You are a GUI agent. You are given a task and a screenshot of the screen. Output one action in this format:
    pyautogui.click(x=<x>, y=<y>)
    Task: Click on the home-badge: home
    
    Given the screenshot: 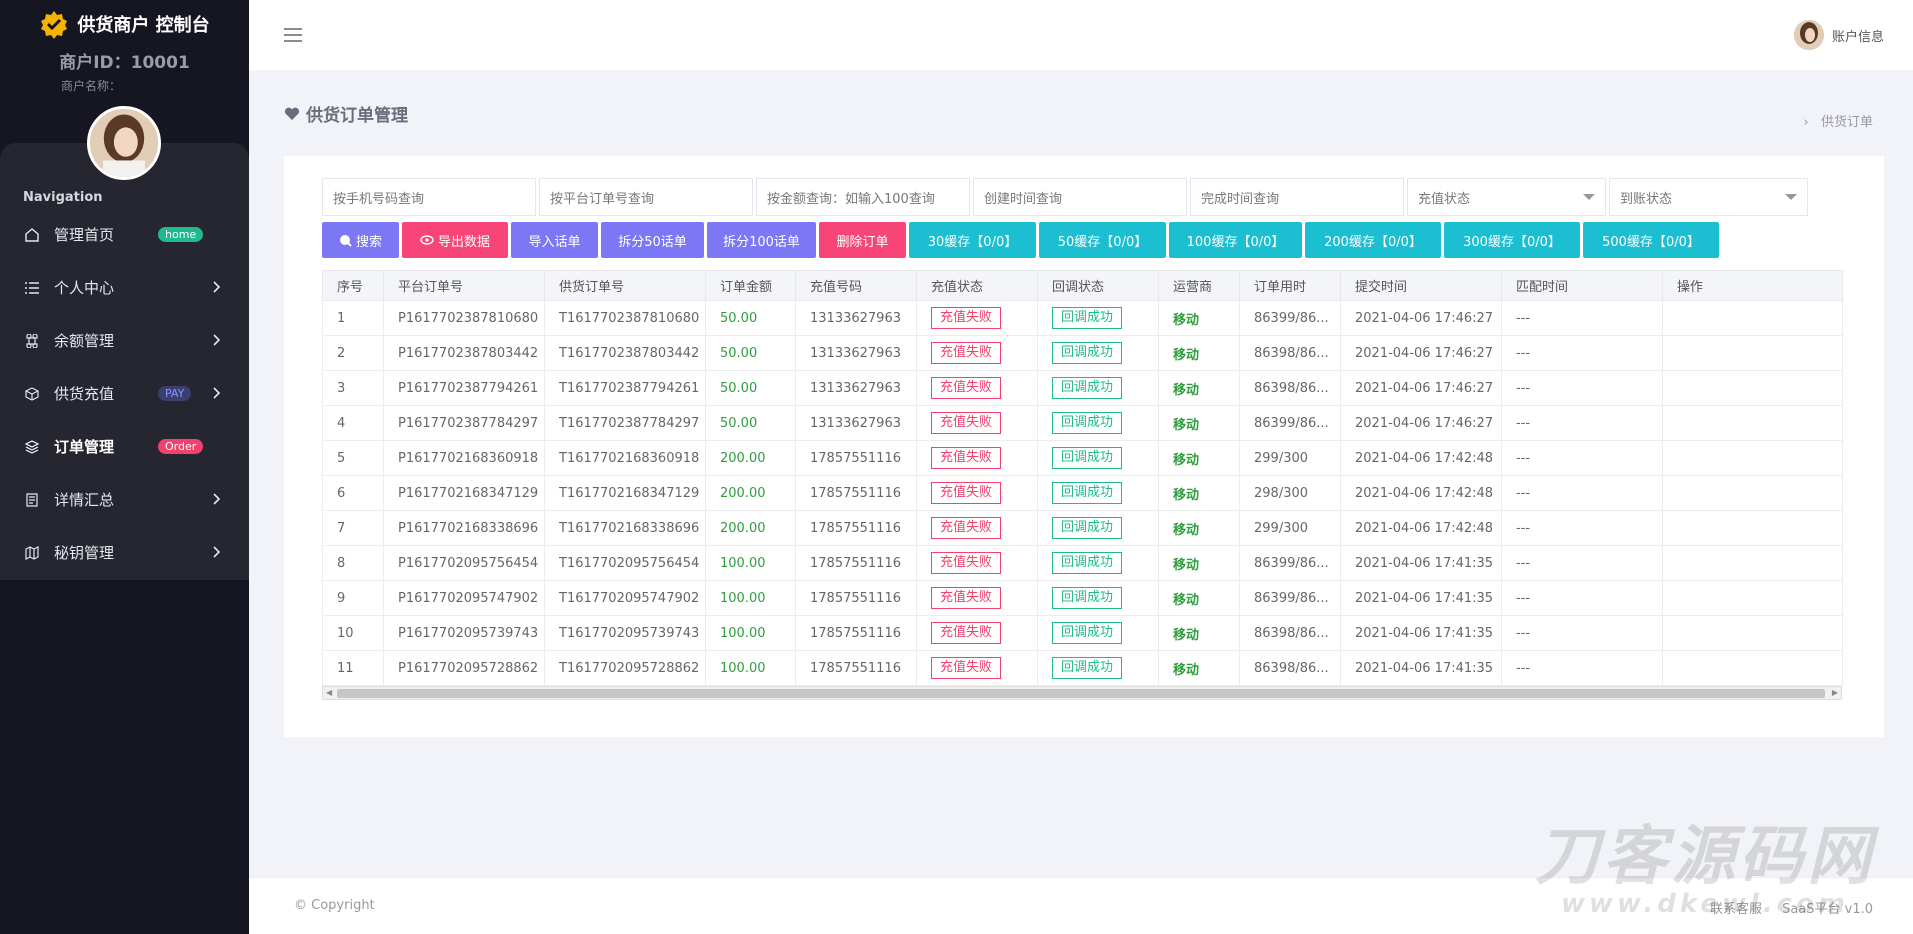 What is the action you would take?
    pyautogui.click(x=181, y=234)
    